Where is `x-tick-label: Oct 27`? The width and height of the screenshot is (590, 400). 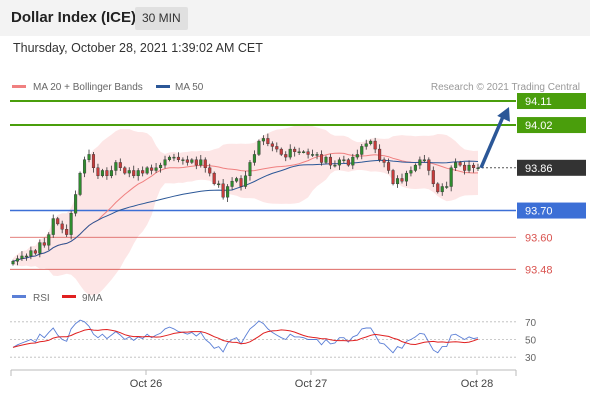 x-tick-label: Oct 27 is located at coordinates (311, 384).